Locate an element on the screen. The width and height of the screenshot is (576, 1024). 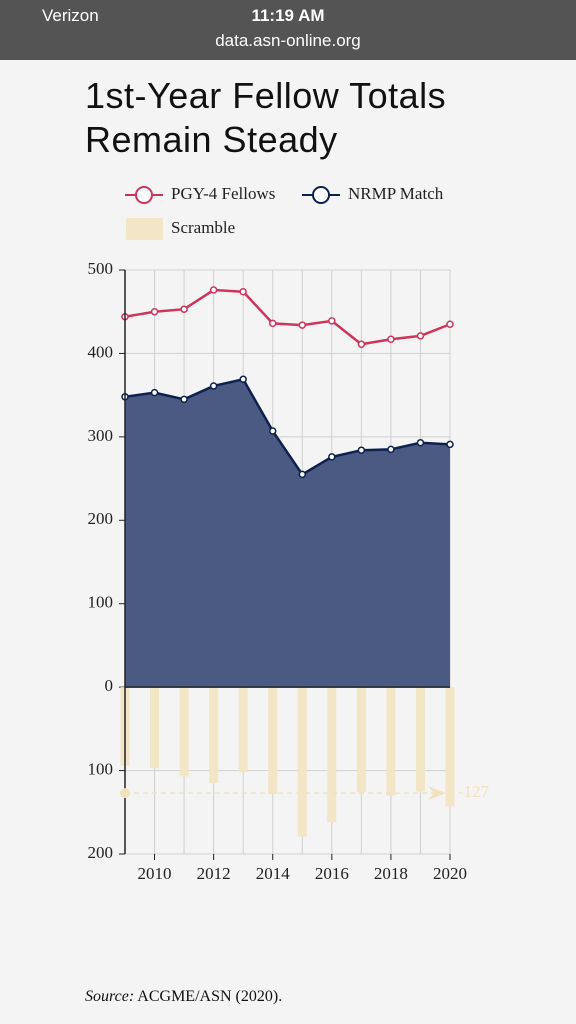
legend-label: PGY-4 Fellows is located at coordinates (223, 193).